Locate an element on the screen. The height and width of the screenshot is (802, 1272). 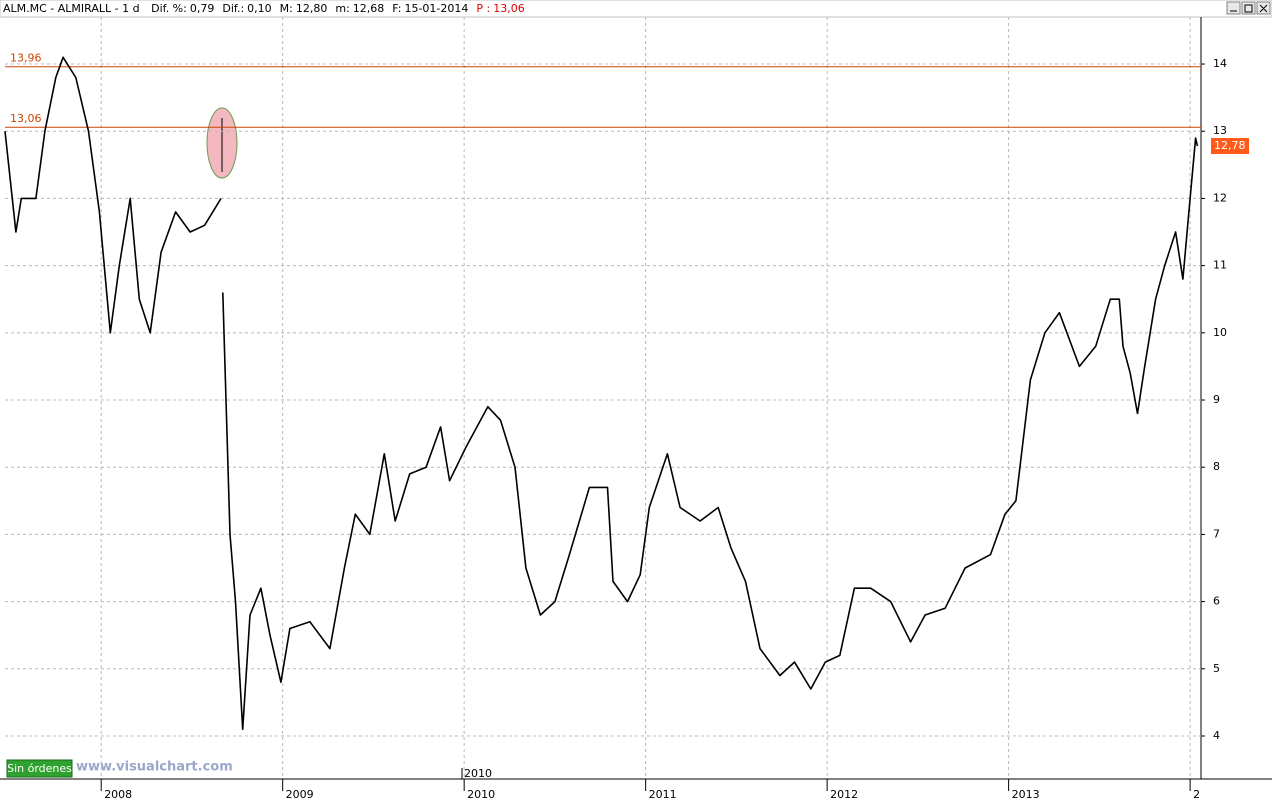
minimize-button is located at coordinates (1233, 8).